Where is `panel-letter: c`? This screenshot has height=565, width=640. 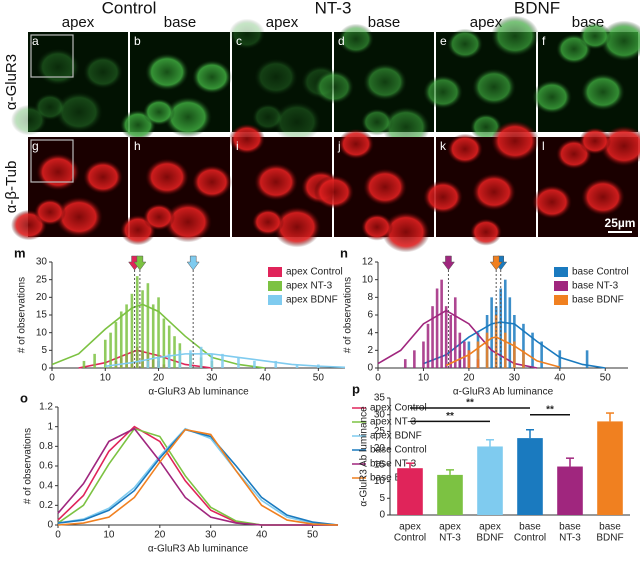
panel-letter: c is located at coordinates (239, 41).